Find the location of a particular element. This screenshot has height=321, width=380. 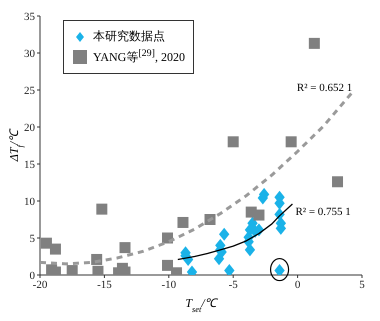

y-tick-label: 35 is located at coordinates (30, 16).